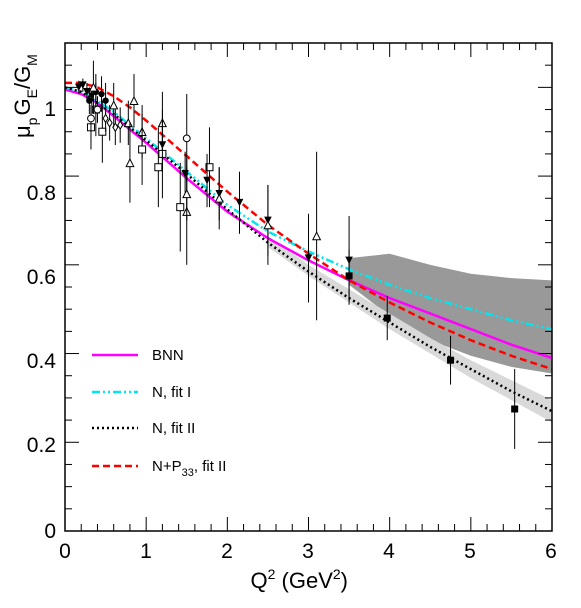 This screenshot has width=581, height=608. I want to click on x-tick-label: 0, so click(65, 551).